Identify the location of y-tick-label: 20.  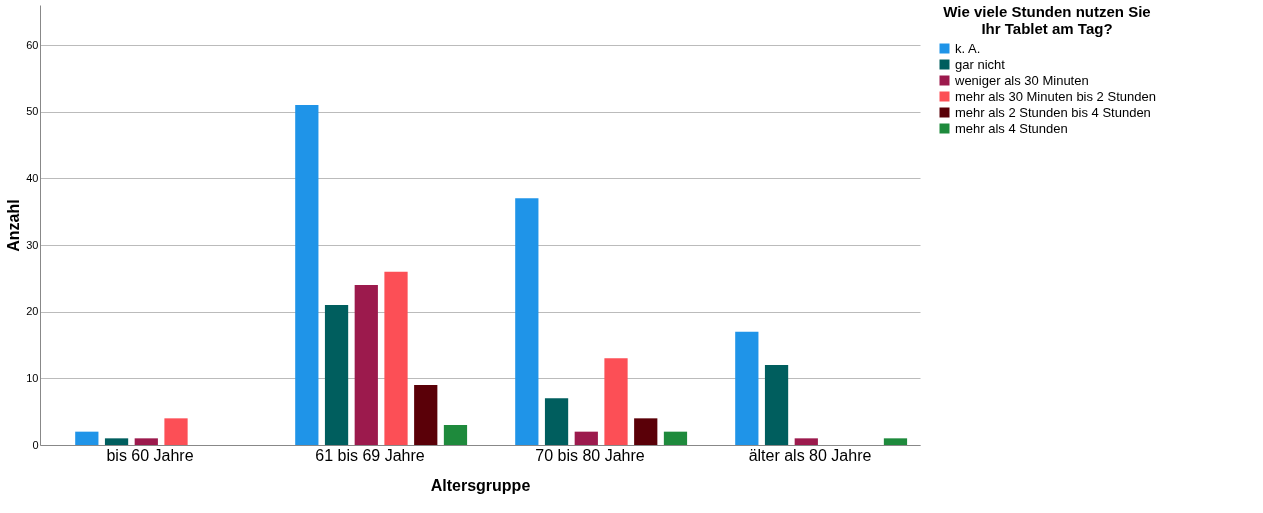
(32, 311).